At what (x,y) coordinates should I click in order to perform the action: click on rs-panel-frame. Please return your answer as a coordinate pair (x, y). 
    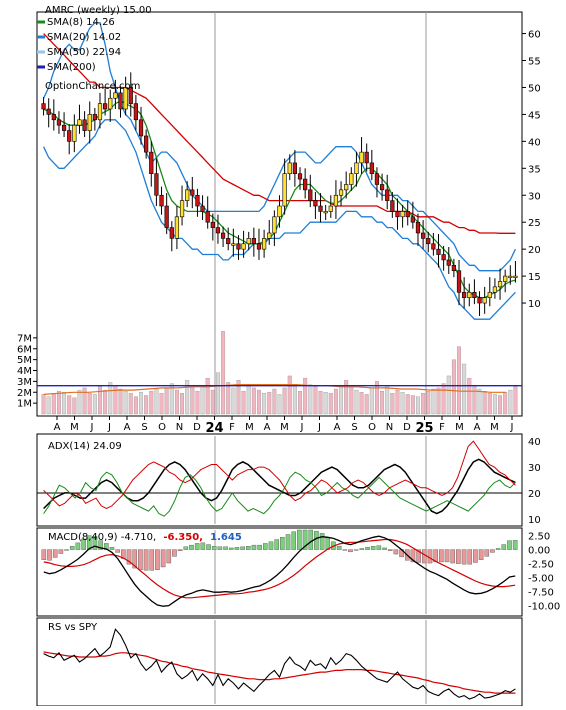
    Looking at the image, I should click on (279, 662).